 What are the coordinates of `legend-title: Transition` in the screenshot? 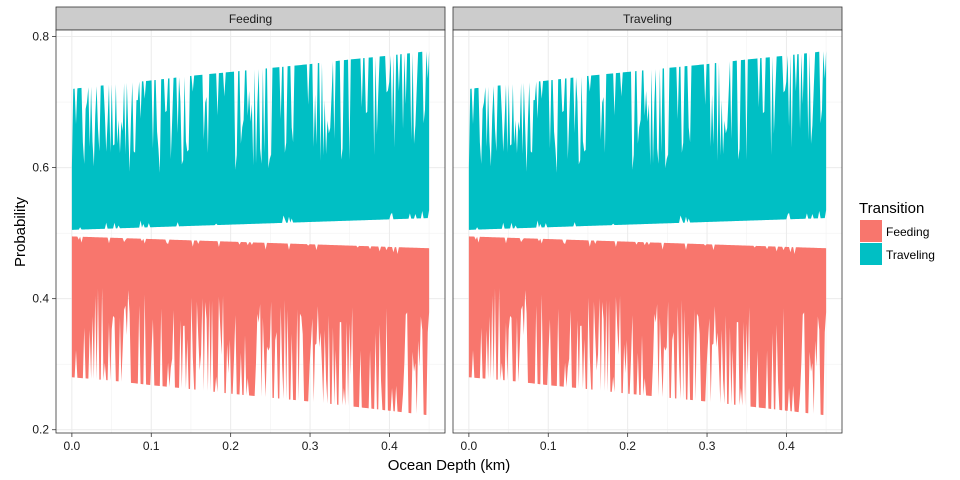 It's located at (891, 208).